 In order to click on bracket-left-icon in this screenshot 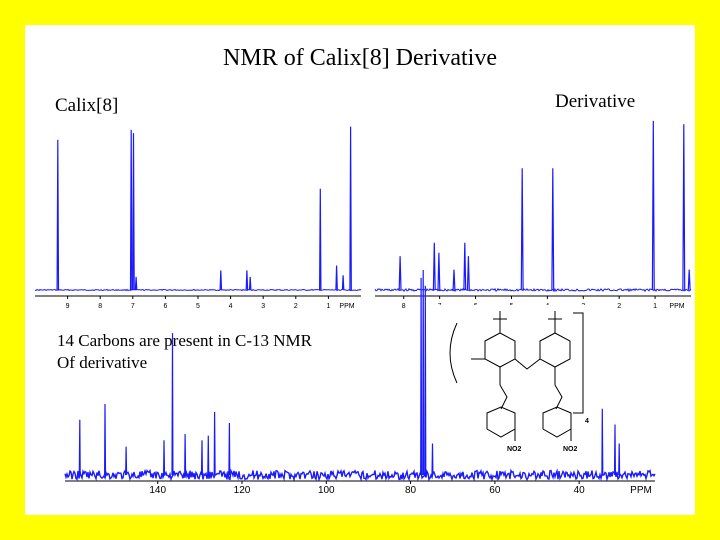, I will do `click(453, 353)`.